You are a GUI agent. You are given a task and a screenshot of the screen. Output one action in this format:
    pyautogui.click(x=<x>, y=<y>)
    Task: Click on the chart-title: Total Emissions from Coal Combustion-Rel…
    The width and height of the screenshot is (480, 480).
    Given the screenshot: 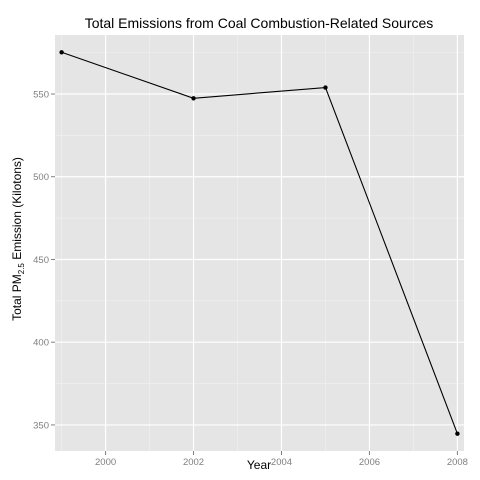 What is the action you would take?
    pyautogui.click(x=259, y=23)
    